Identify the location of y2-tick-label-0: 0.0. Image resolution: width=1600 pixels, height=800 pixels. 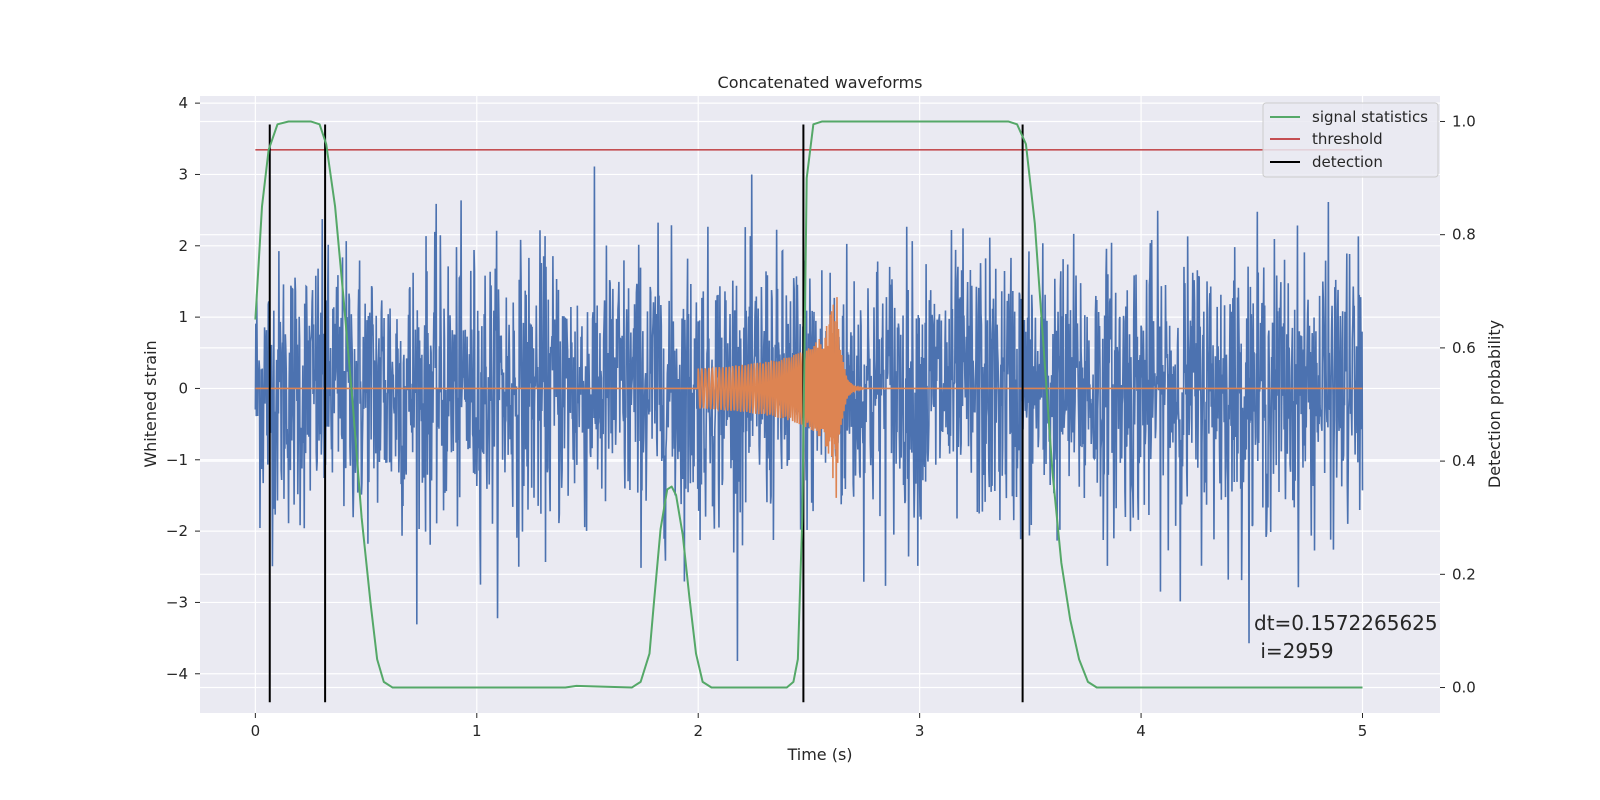
(1464, 688).